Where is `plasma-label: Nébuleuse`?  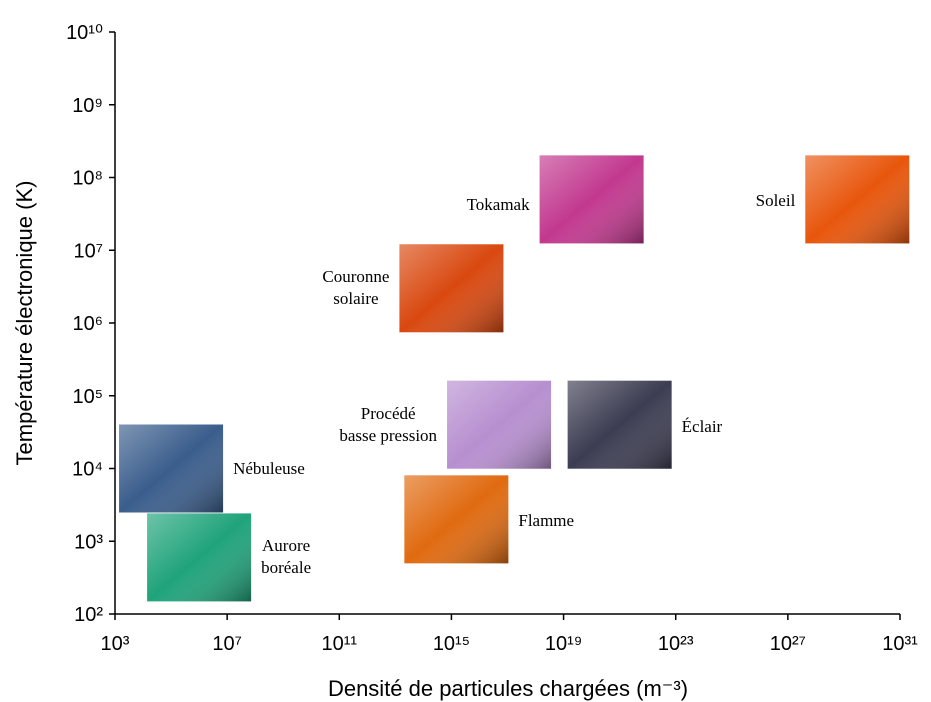
plasma-label: Nébuleuse is located at coordinates (269, 468).